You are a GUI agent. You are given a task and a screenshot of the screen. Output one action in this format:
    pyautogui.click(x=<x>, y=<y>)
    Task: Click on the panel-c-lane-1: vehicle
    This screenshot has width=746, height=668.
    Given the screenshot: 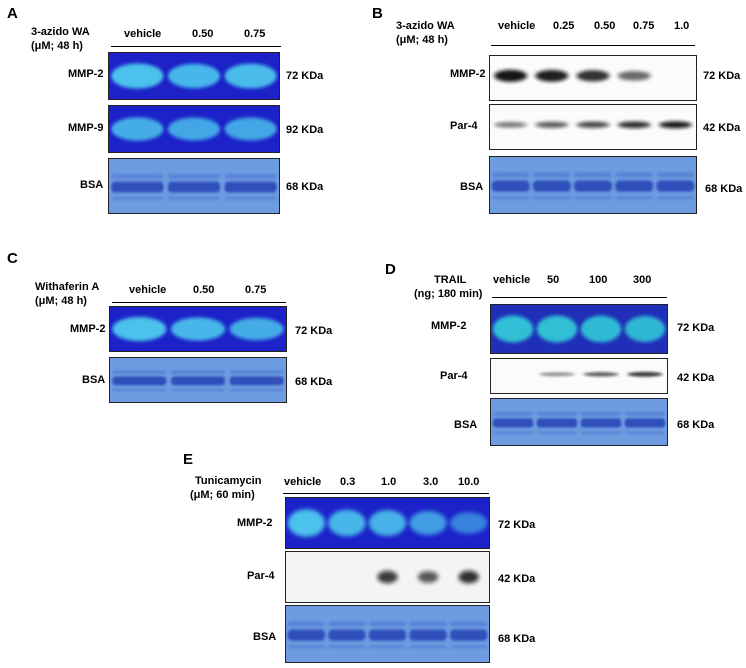 What is the action you would take?
    pyautogui.click(x=148, y=290)
    